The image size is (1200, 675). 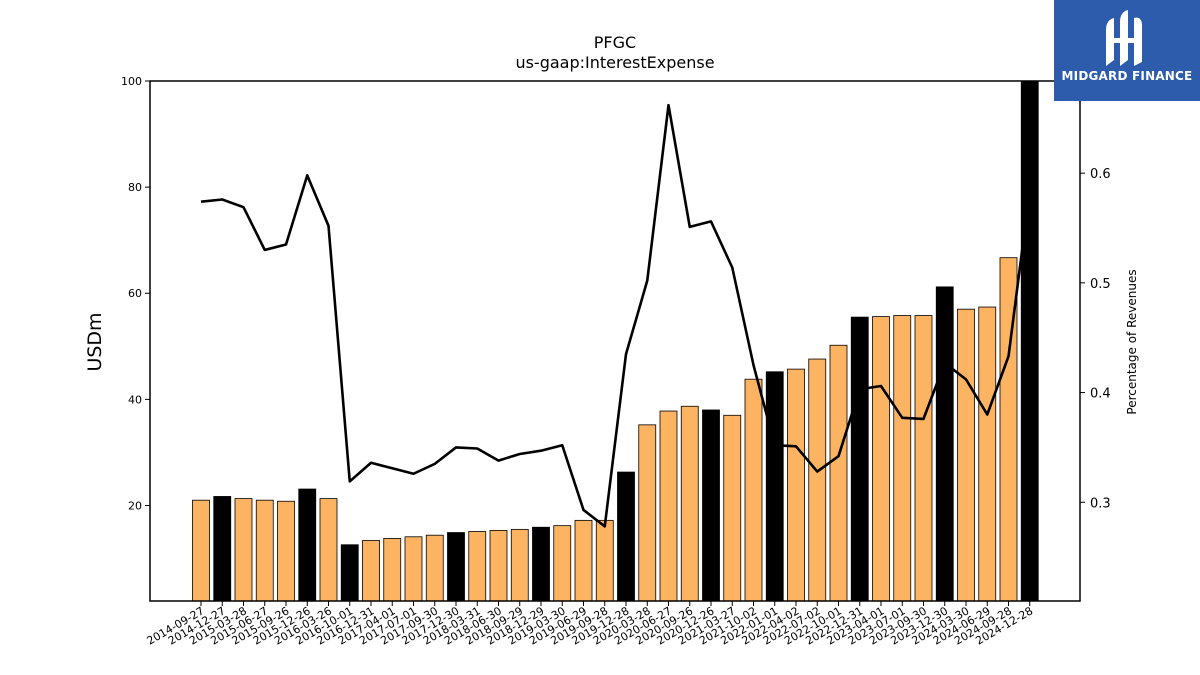 I want to click on chart-title: PFGC, so click(x=615, y=42).